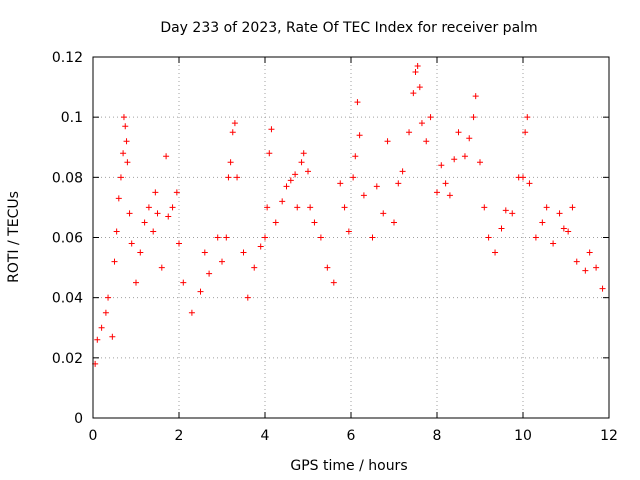 This screenshot has height=480, width=640. Describe the element at coordinates (265, 436) in the screenshot. I see `x-tick-label: 4` at that location.